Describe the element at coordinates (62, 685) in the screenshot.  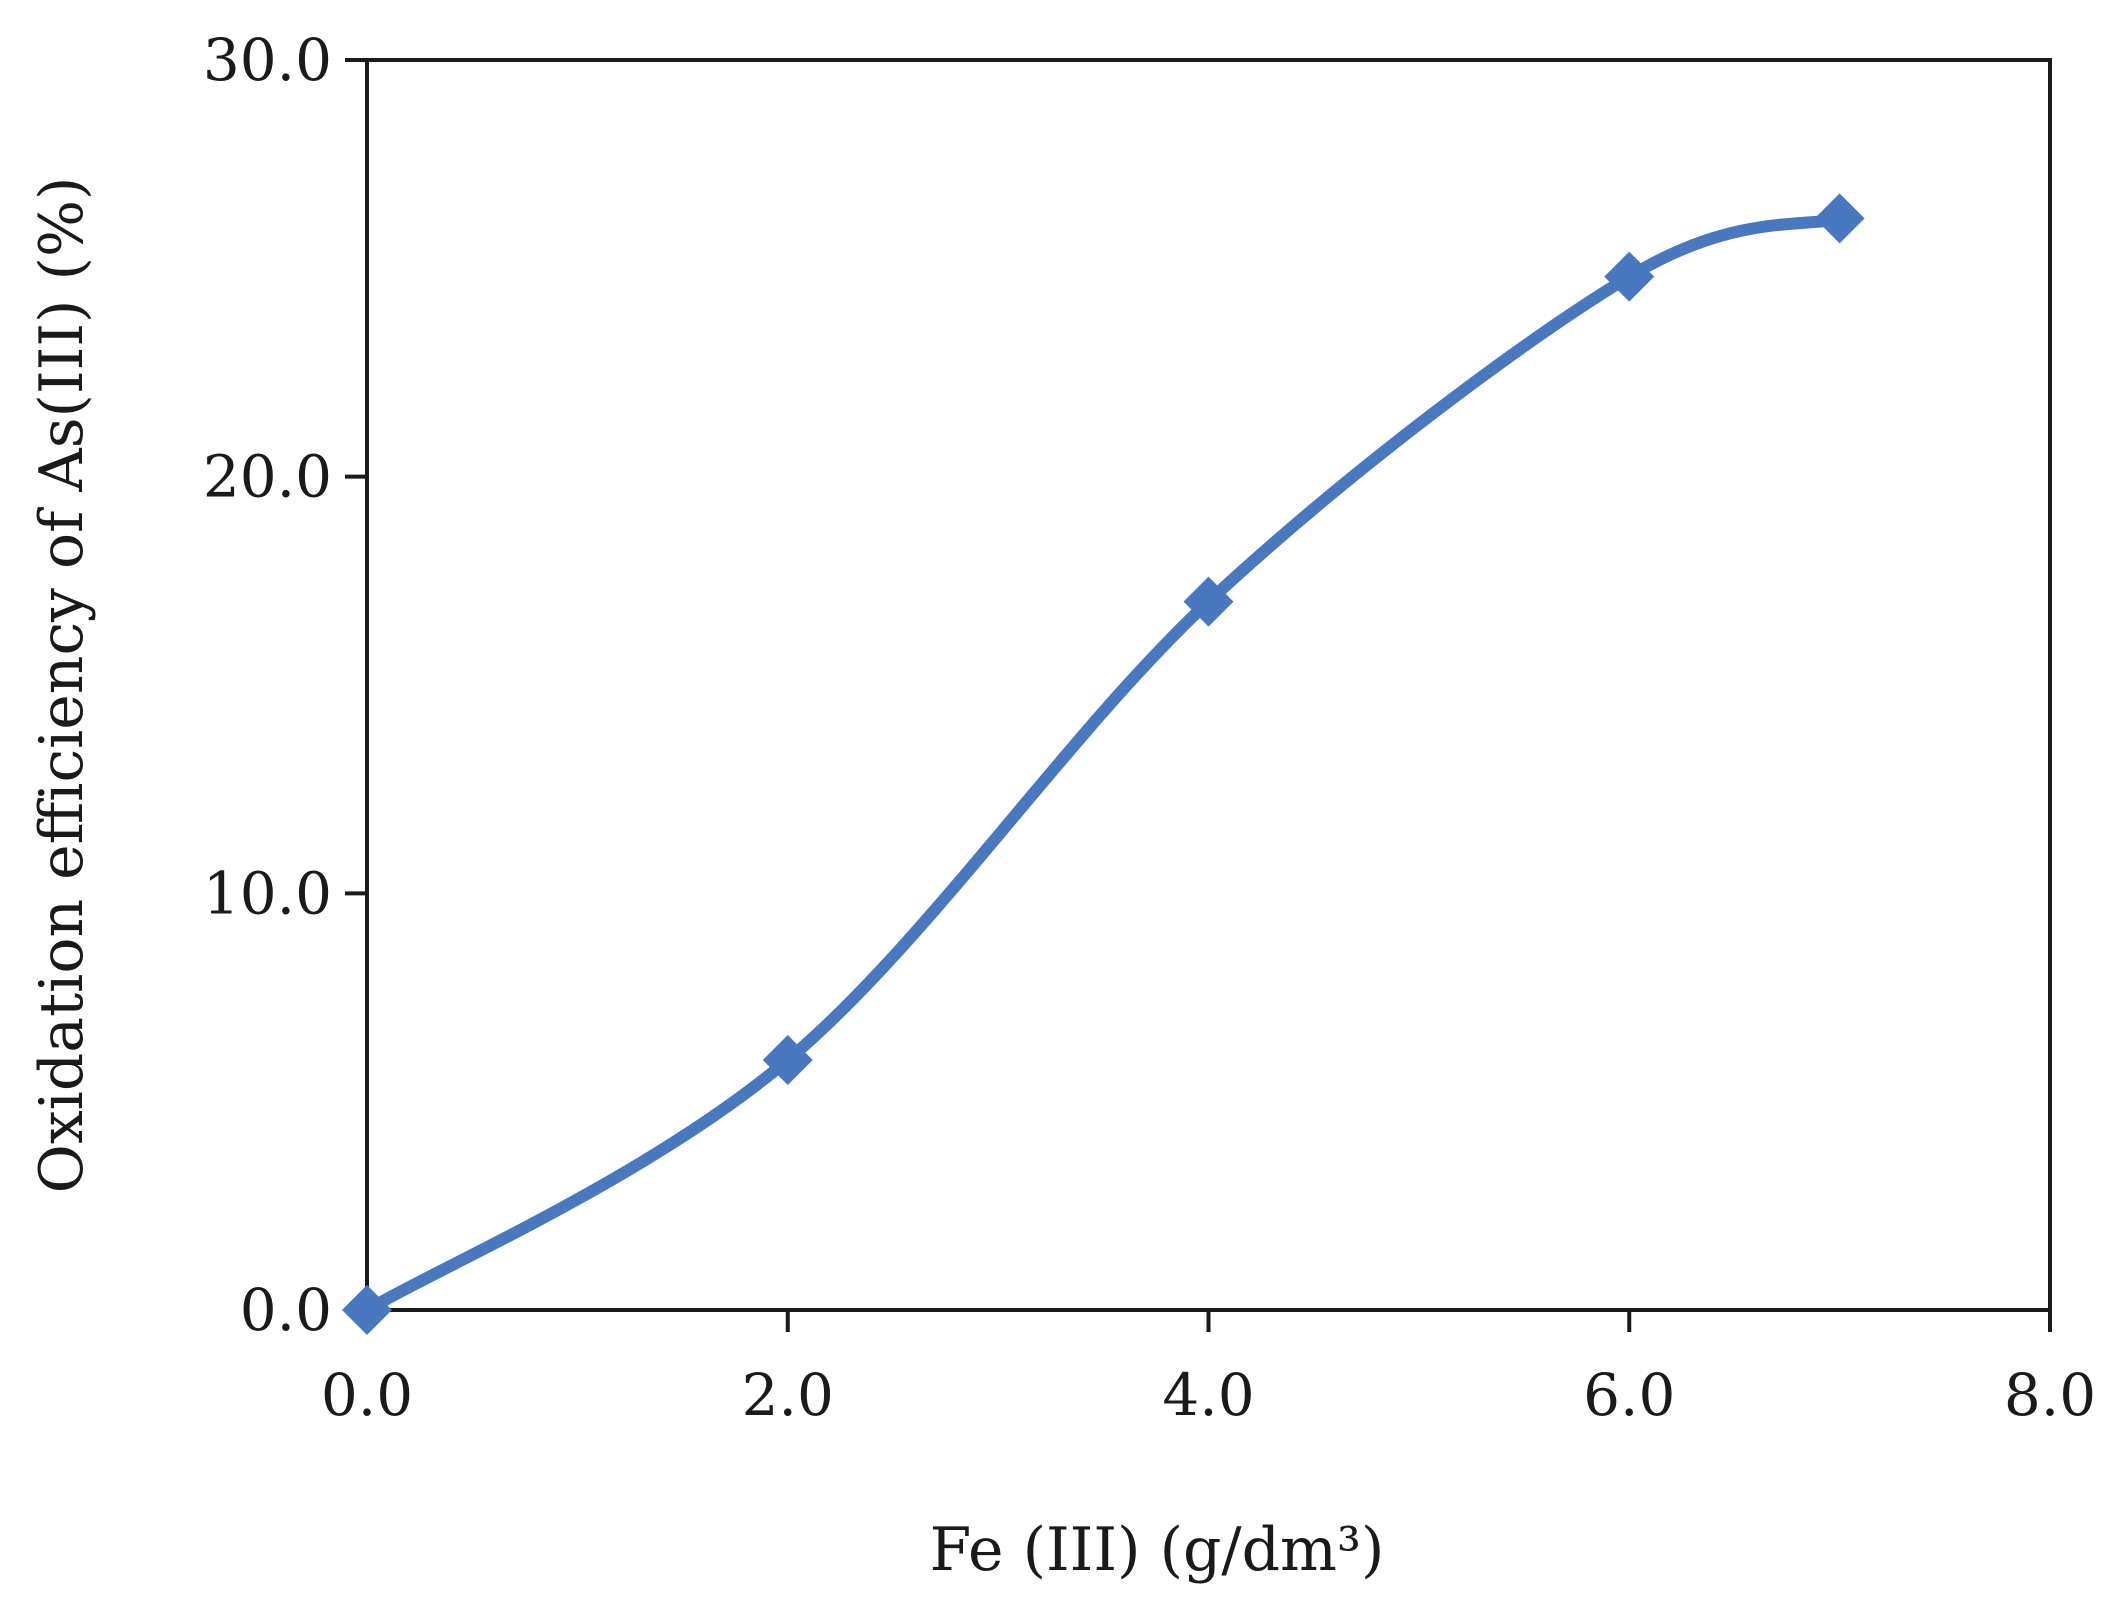
I see `y-axis-title: Oxidation efficiency of As(III) (%)` at that location.